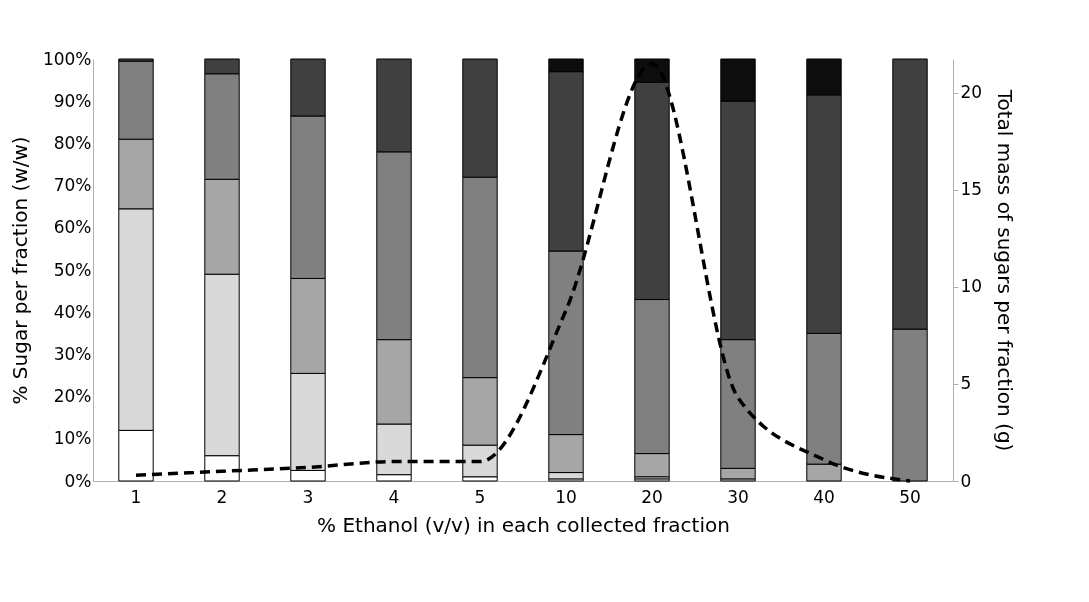 Image resolution: width=1089 pixels, height=602 pixels. What do you see at coordinates (72, 185) in the screenshot?
I see `y-tick-label: 70%` at bounding box center [72, 185].